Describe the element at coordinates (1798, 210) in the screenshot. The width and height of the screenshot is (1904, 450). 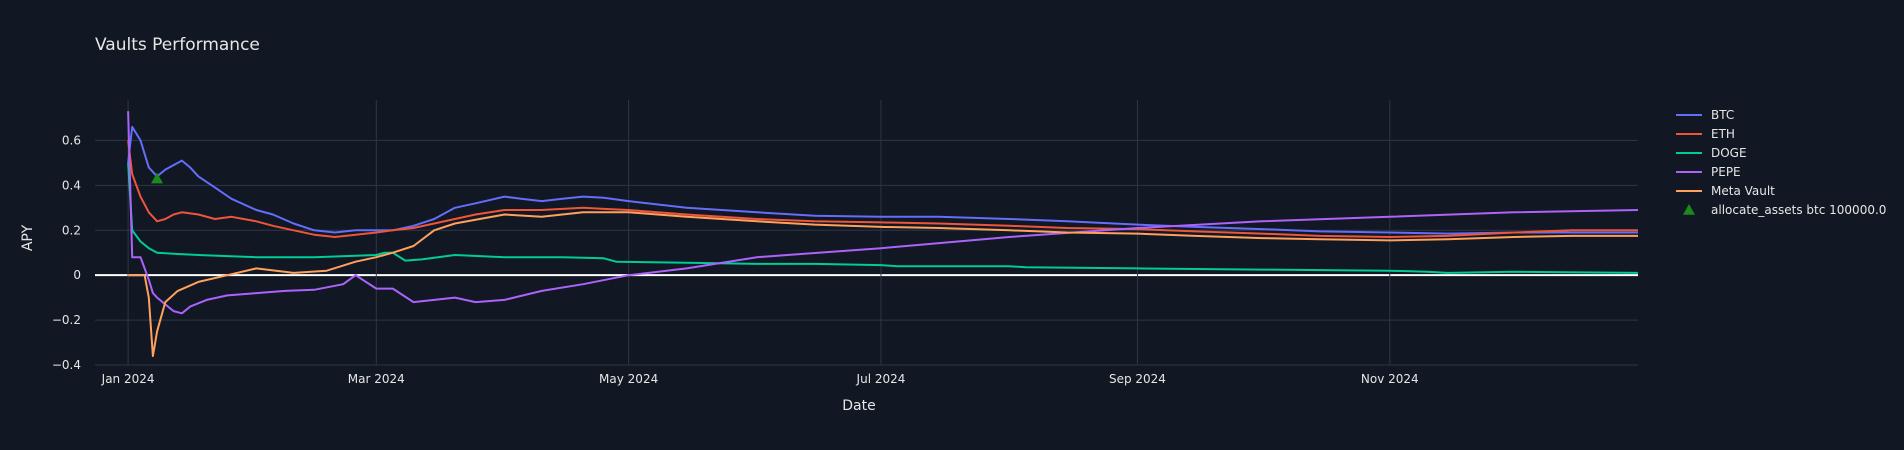
I see `legend-label: allocate_assets btc 100000.0` at that location.